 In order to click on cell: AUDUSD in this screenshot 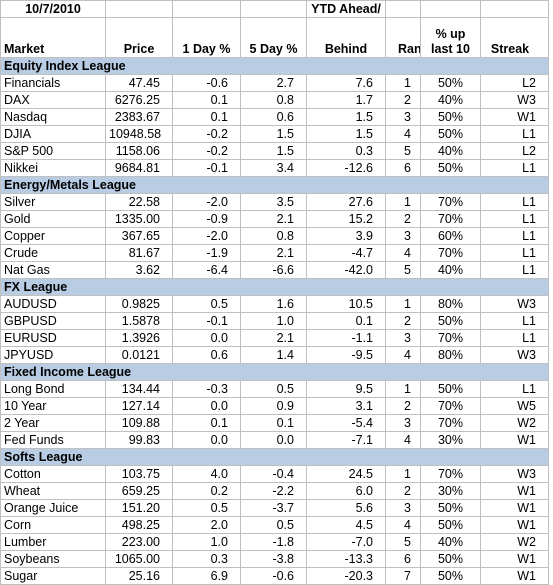, I will do `click(53, 304)`.